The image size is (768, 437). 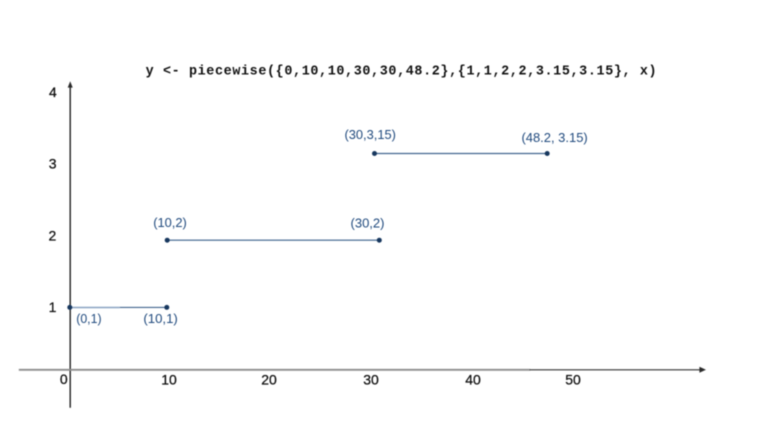 I want to click on svg-text: 0, so click(x=64, y=379).